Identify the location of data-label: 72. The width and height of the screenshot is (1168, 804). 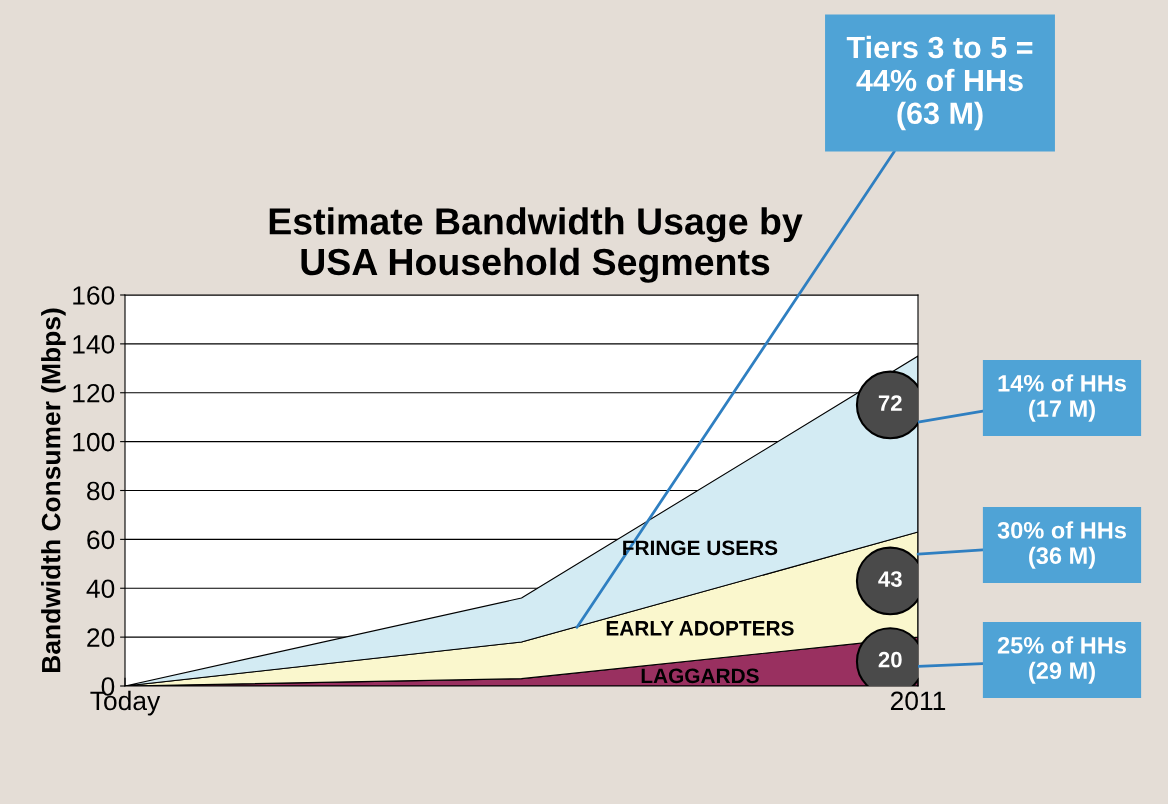
(890, 403).